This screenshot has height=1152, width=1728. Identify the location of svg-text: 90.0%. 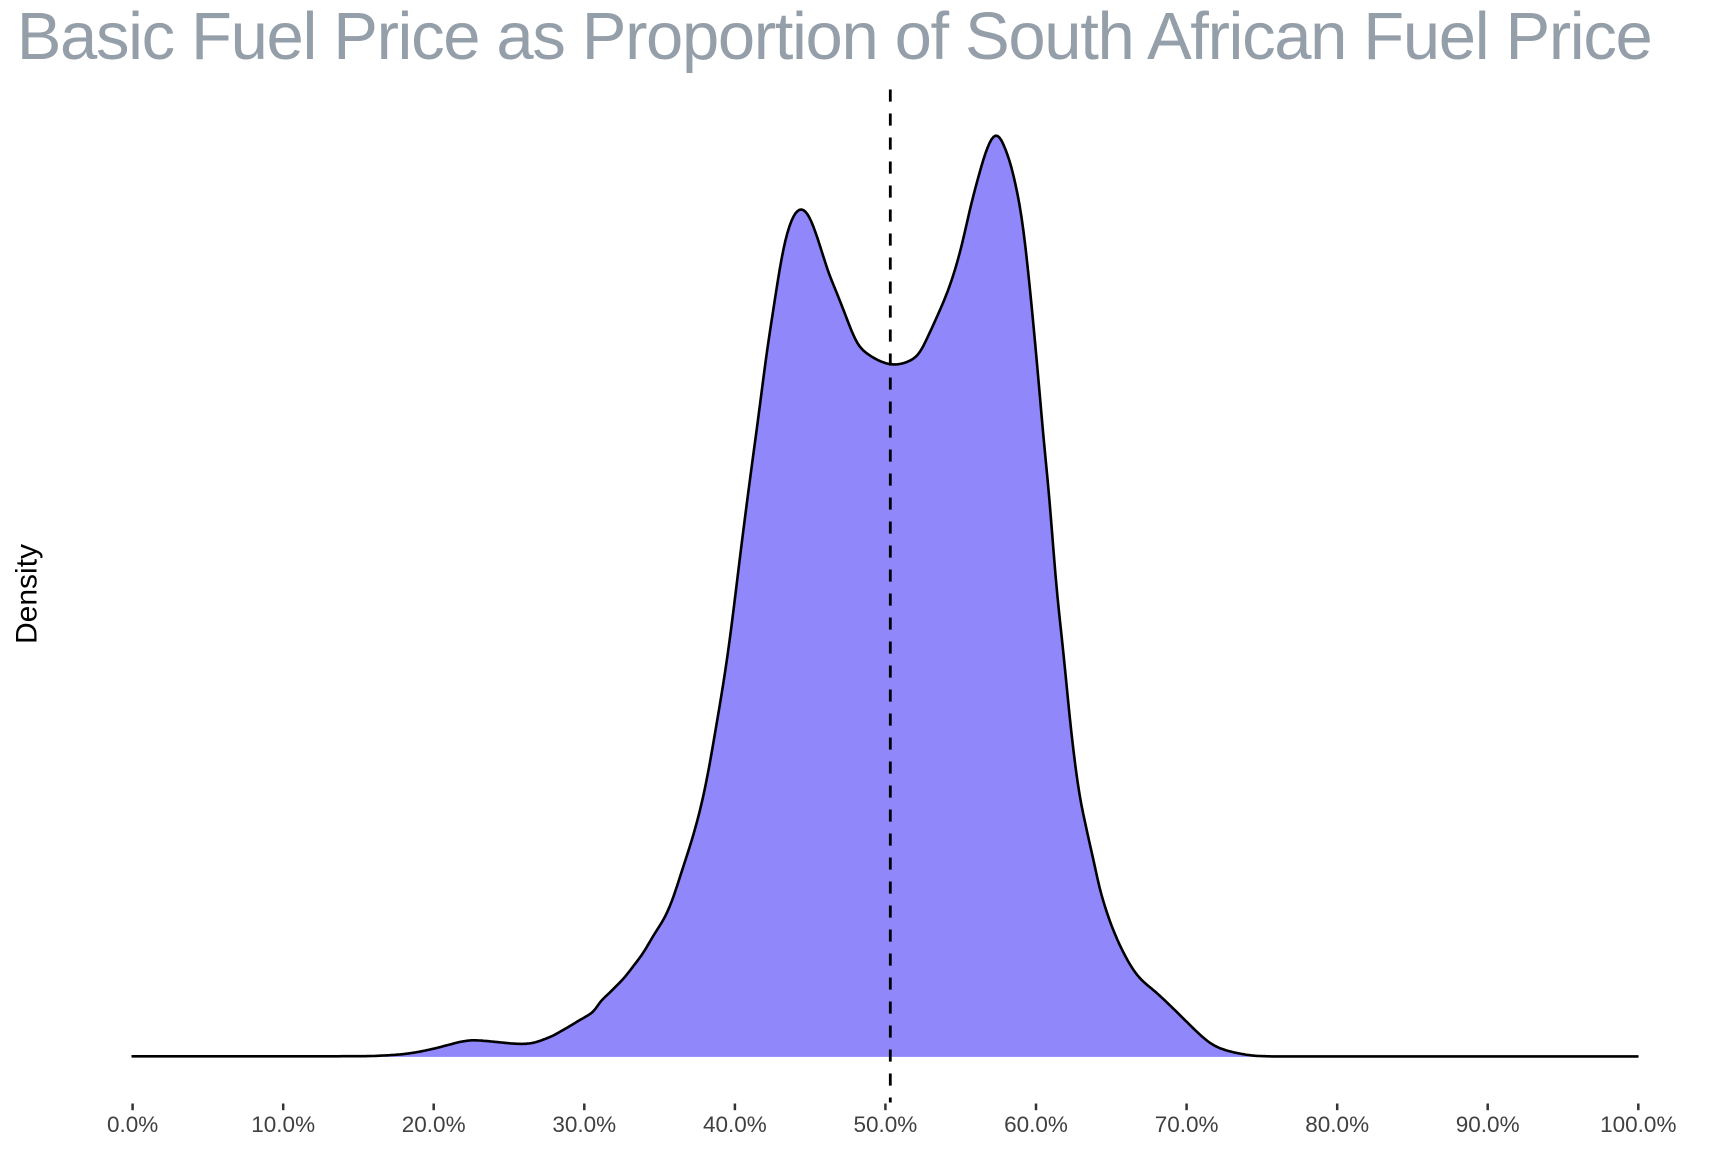
(1488, 1124).